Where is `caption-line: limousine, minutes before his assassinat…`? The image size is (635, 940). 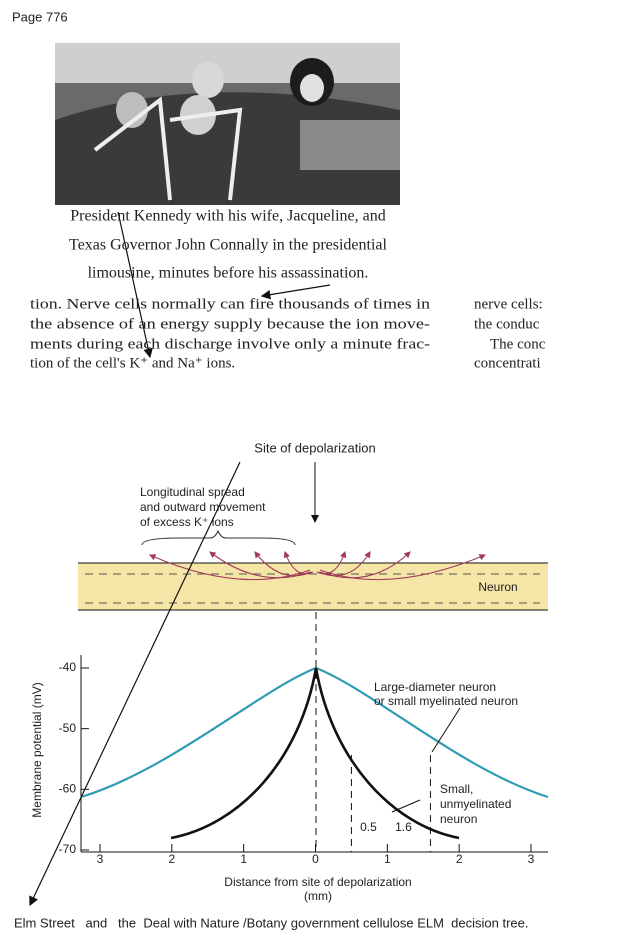 caption-line: limousine, minutes before his assassinat… is located at coordinates (228, 273).